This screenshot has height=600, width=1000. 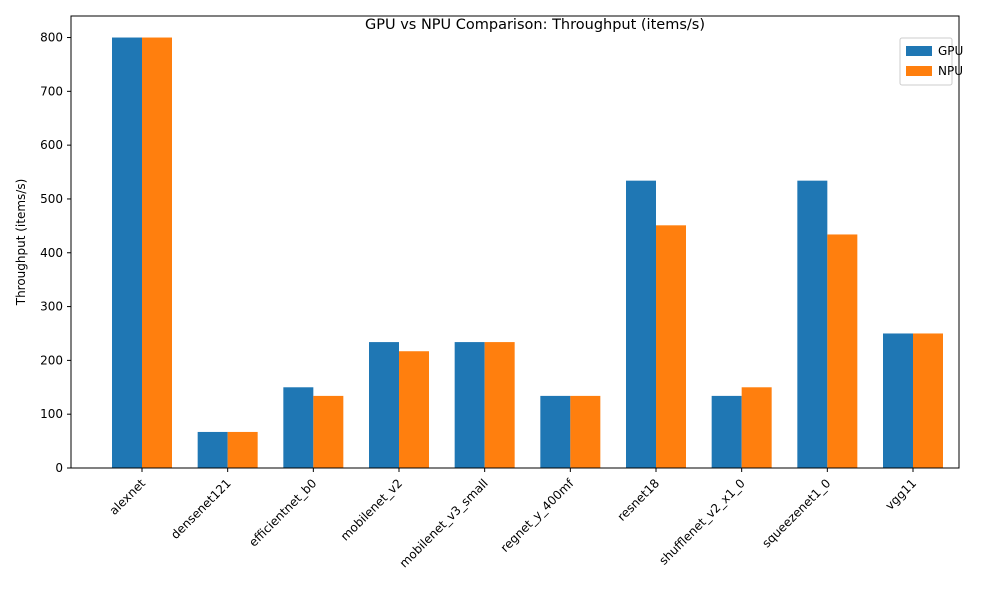 I want to click on bar-npu-vgg11, so click(x=928, y=400).